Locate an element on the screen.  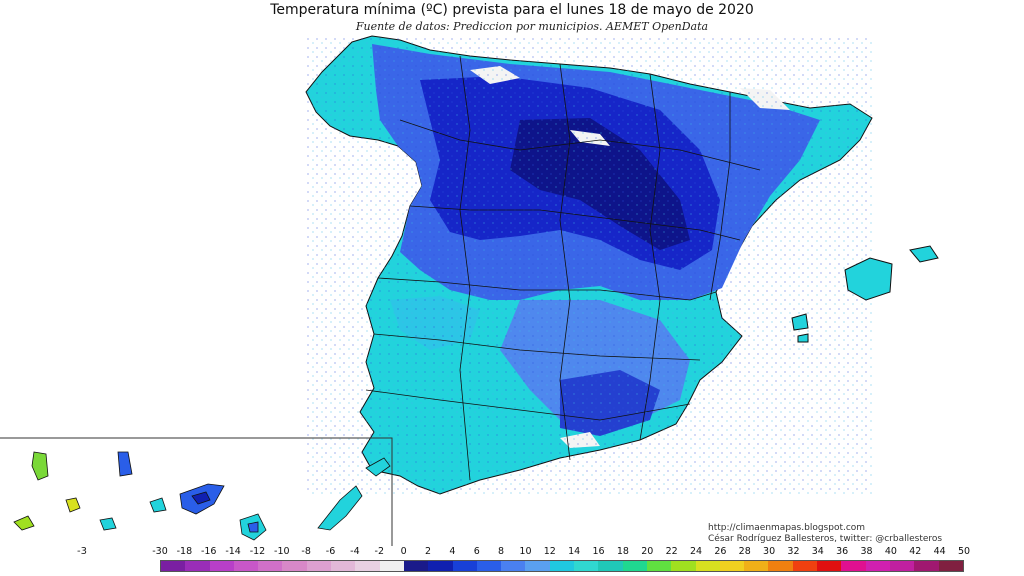
legend-tick-label: 16 is located at coordinates (598, 551).